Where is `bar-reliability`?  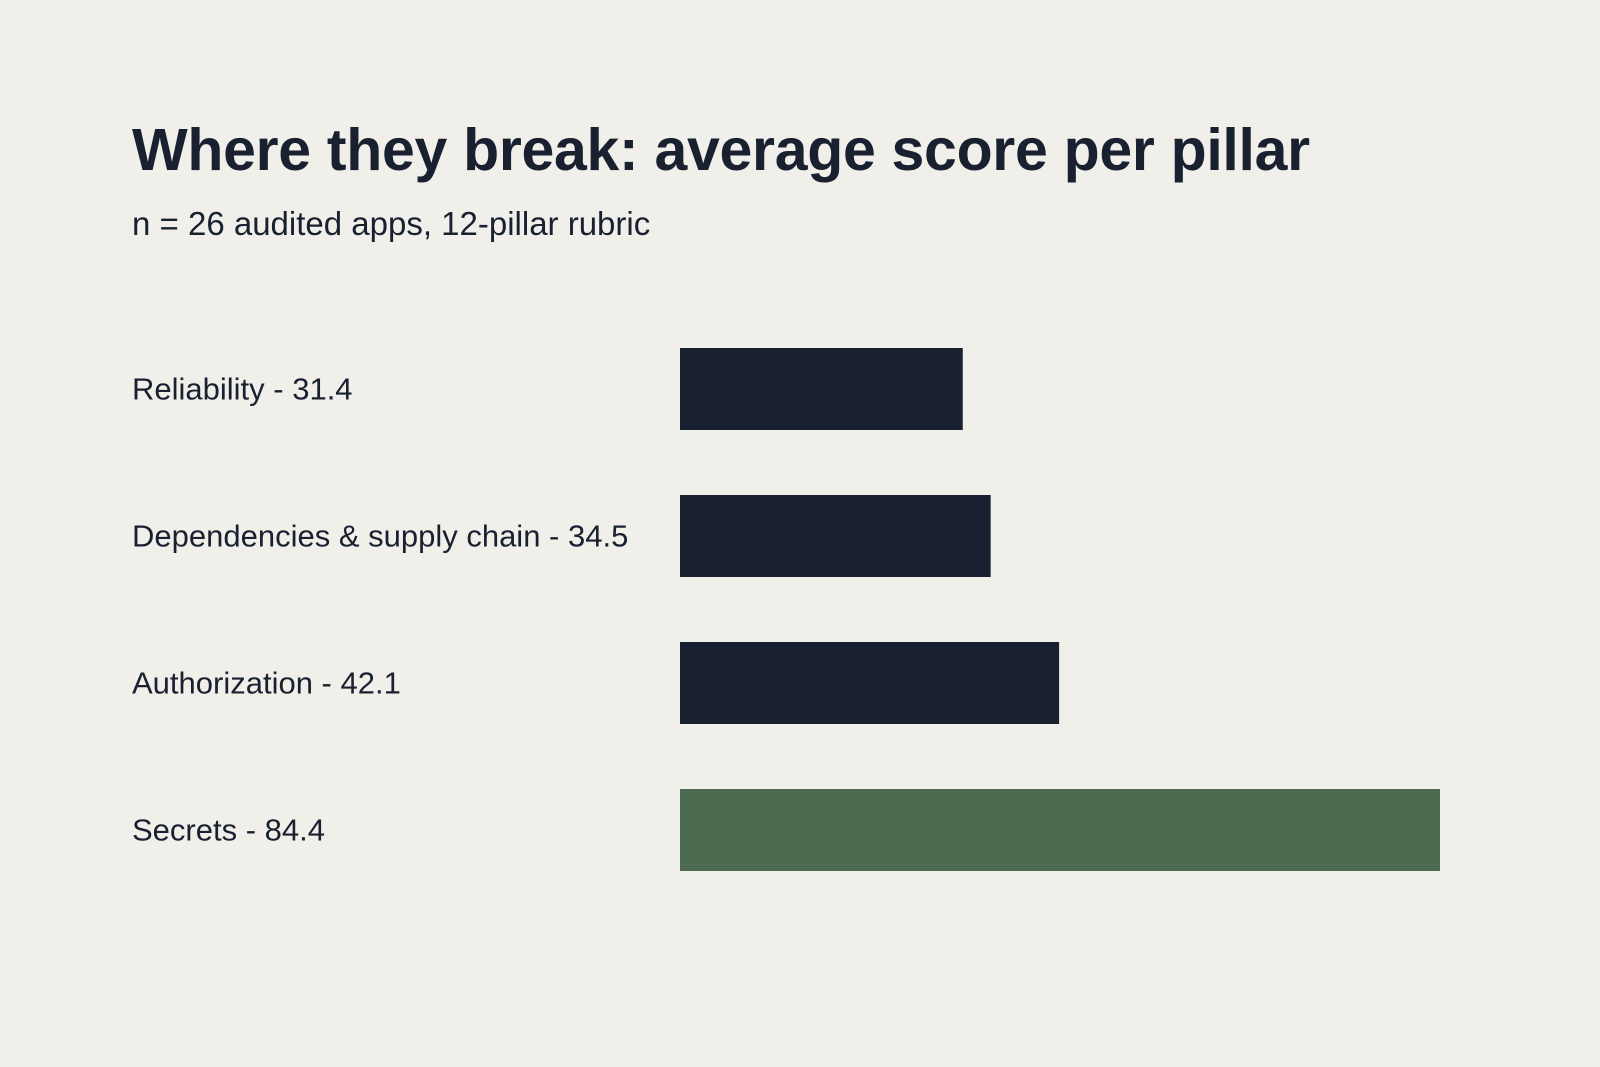
bar-reliability is located at coordinates (821, 389).